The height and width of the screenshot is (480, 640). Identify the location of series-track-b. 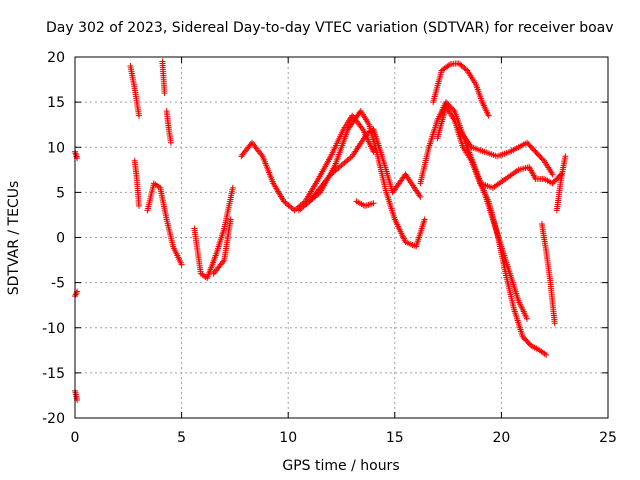
(76, 294).